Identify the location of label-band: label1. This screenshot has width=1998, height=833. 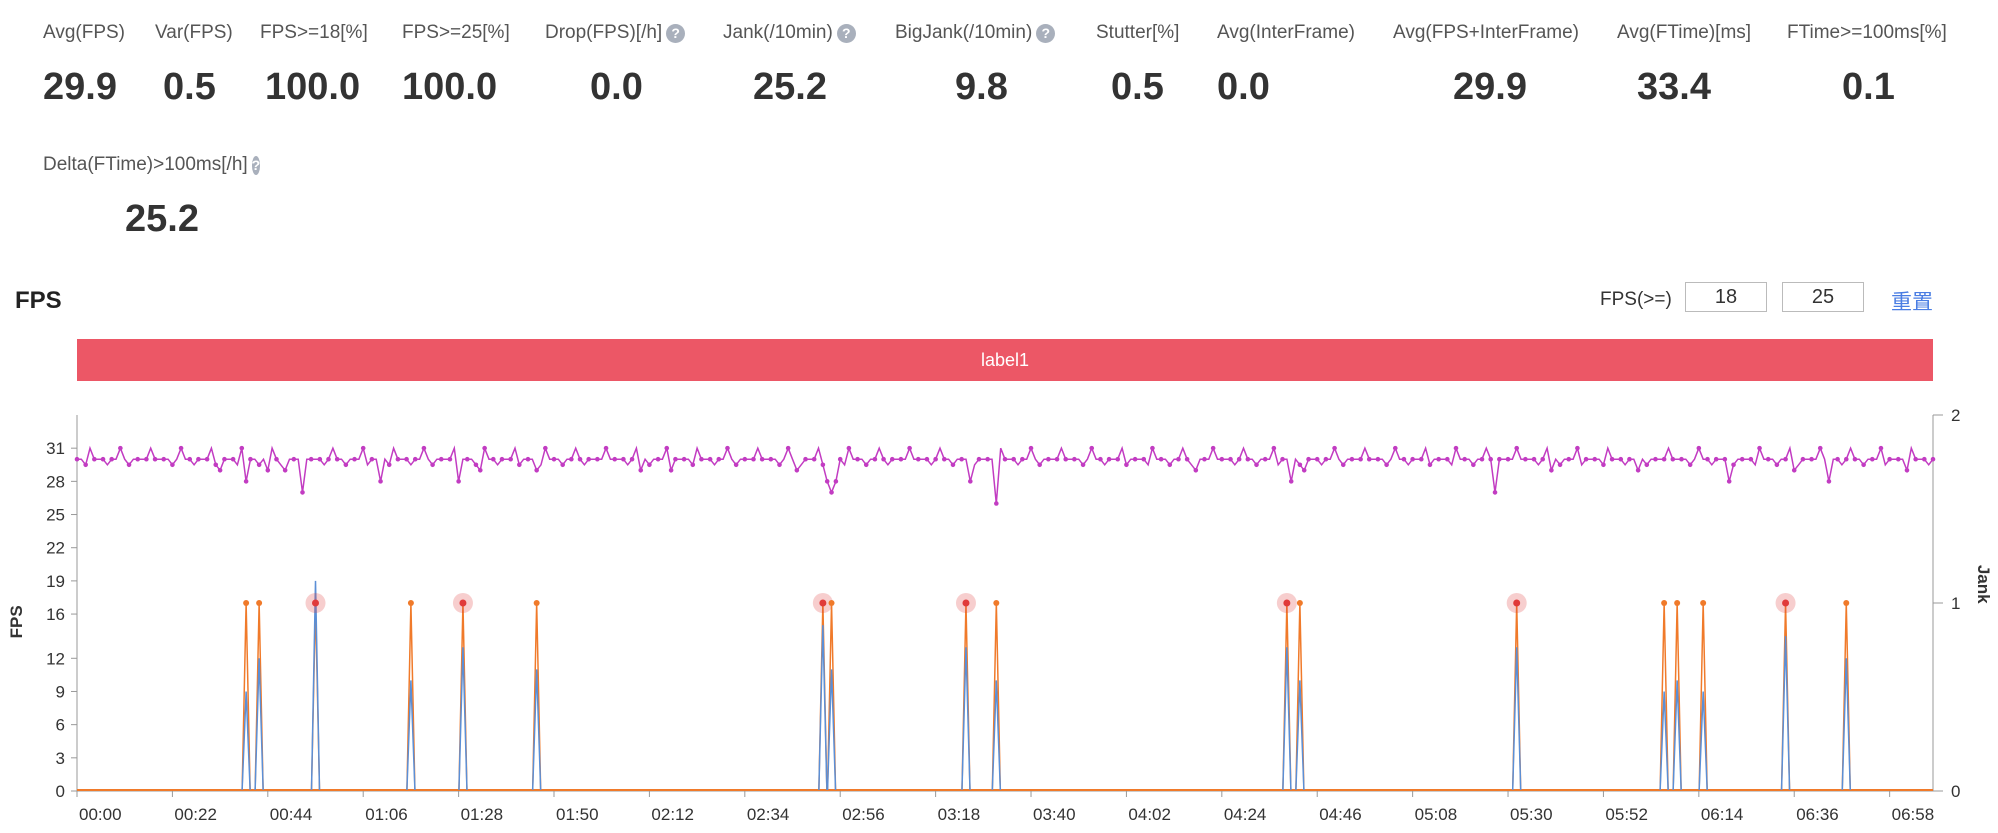
(1005, 360).